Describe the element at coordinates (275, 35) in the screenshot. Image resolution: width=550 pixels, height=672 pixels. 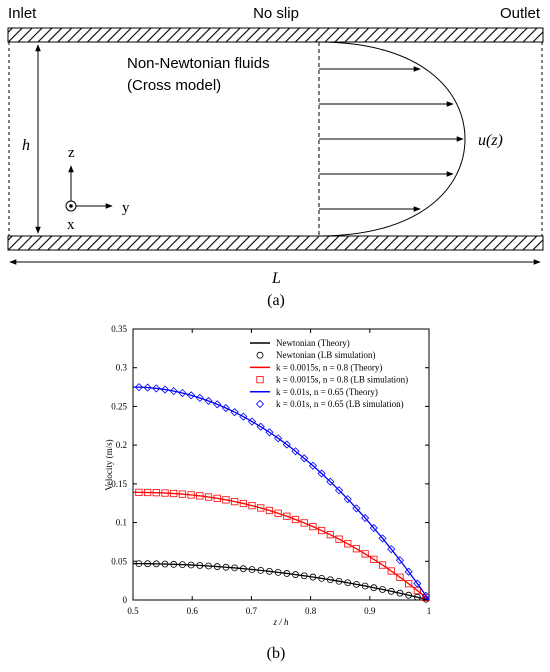
I see `top-wall` at that location.